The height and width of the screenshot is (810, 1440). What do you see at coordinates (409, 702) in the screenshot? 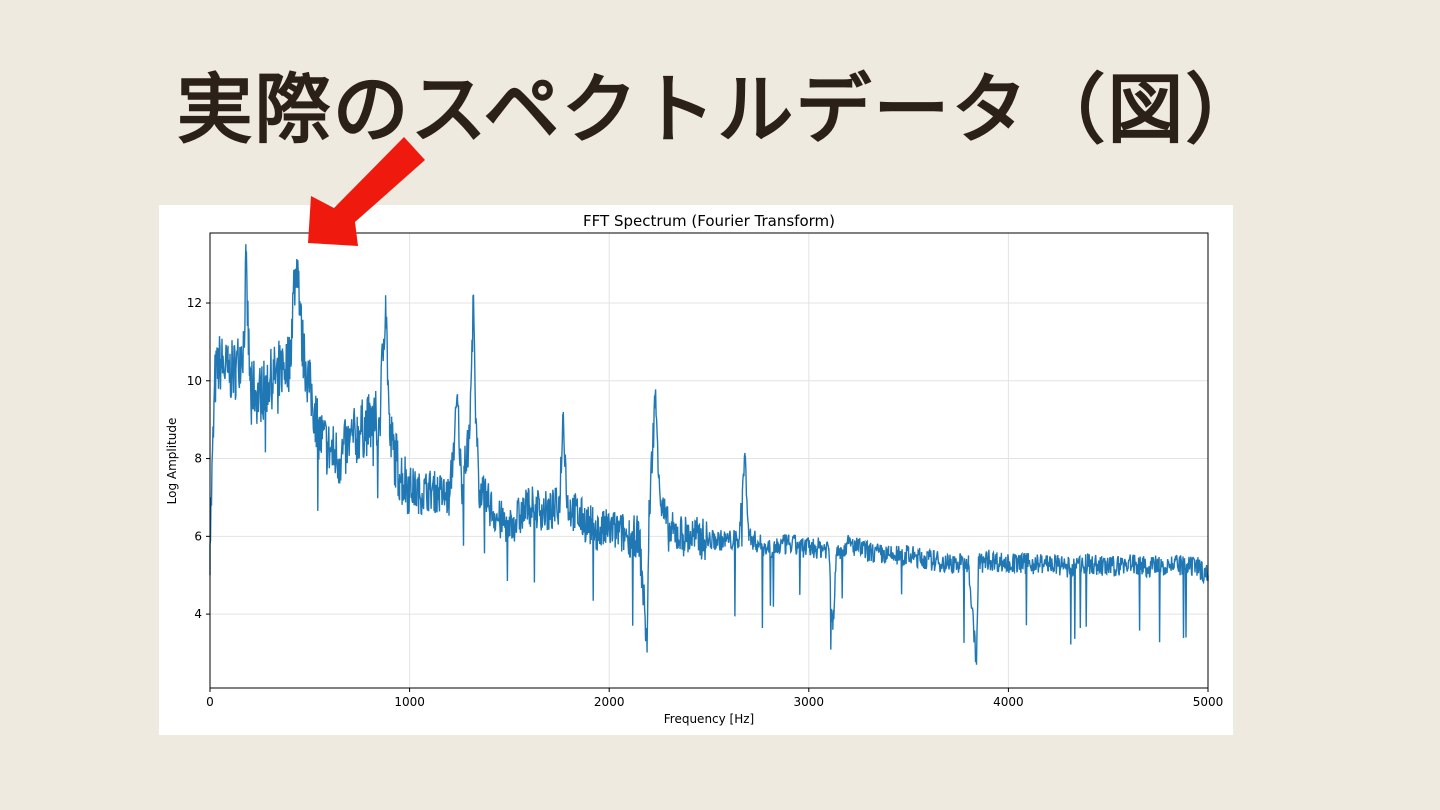
I see `x-tick-label: 1000` at bounding box center [409, 702].